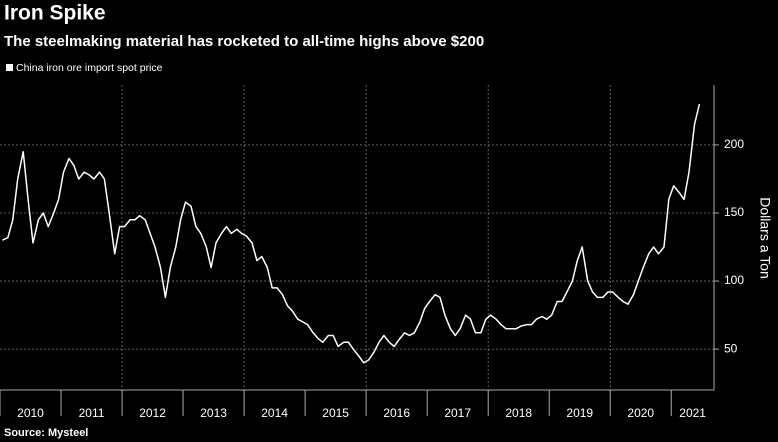  I want to click on x-tick-label: 2010, so click(30, 413).